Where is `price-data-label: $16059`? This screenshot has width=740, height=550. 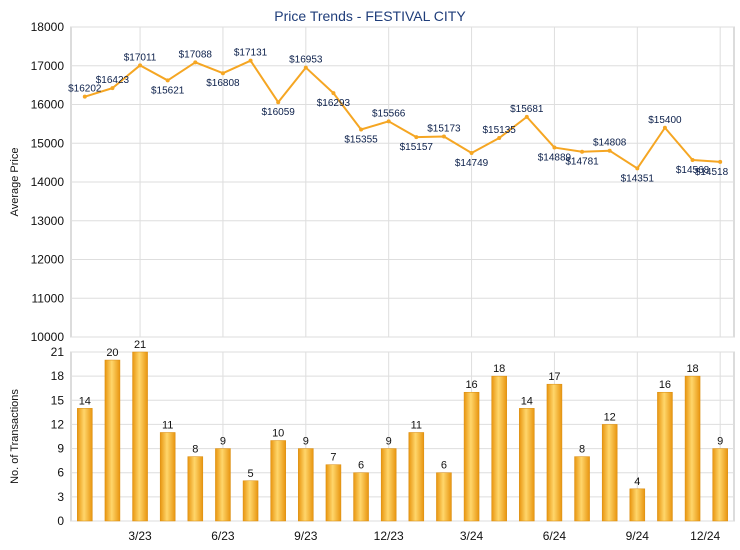 price-data-label: $16059 is located at coordinates (279, 112).